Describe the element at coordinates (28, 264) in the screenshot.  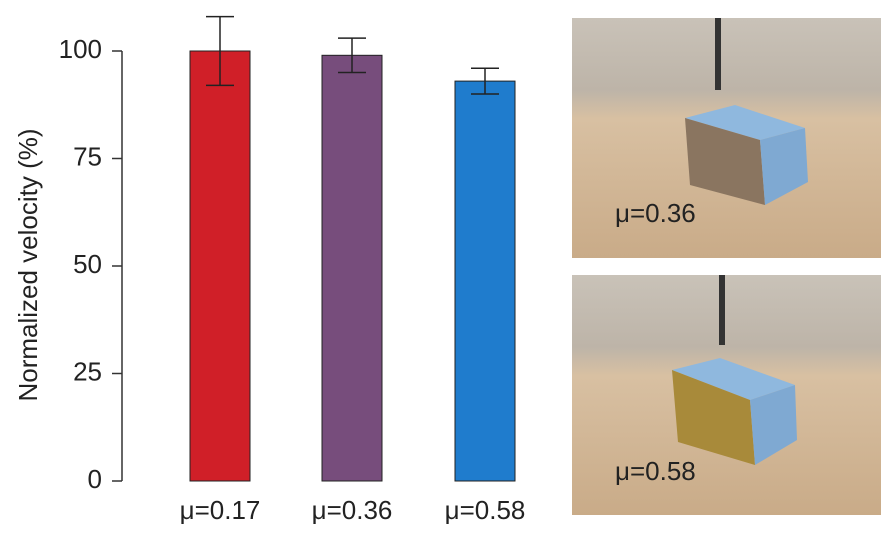
I see `y-axis-label: Normalized velocity (%)` at that location.